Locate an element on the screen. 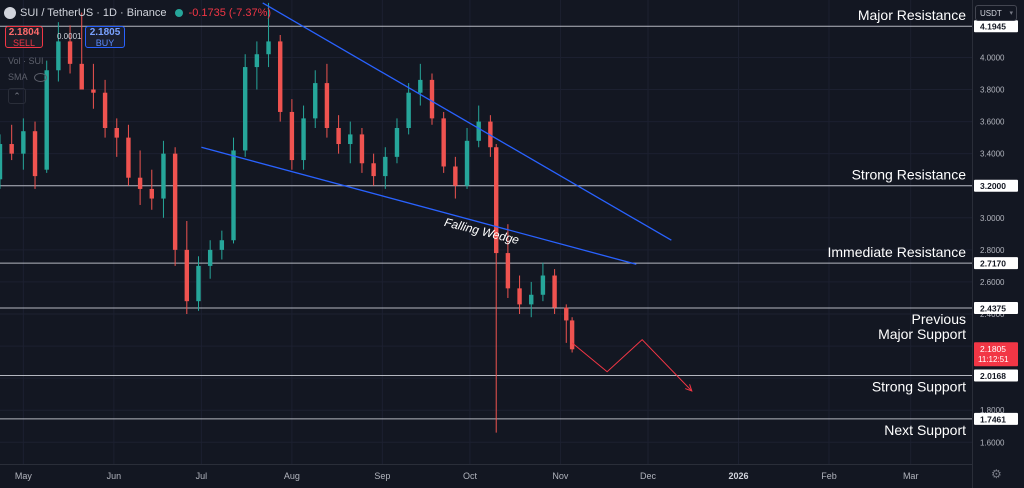 The height and width of the screenshot is (488, 1024). spread-value: 0.0001 is located at coordinates (69, 36).